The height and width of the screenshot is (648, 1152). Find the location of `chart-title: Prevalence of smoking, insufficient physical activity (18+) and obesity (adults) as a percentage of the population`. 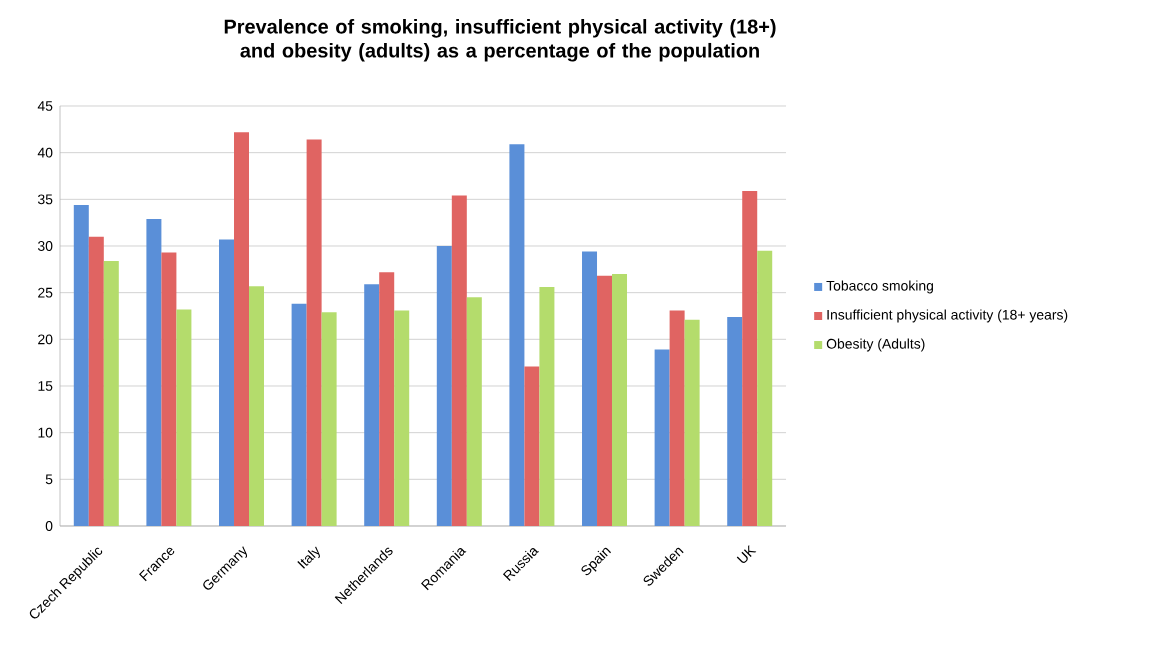

chart-title: Prevalence of smoking, insufficient physical activity (18+) and obesity (adults) as a percentage of the population is located at coordinates (500, 40).